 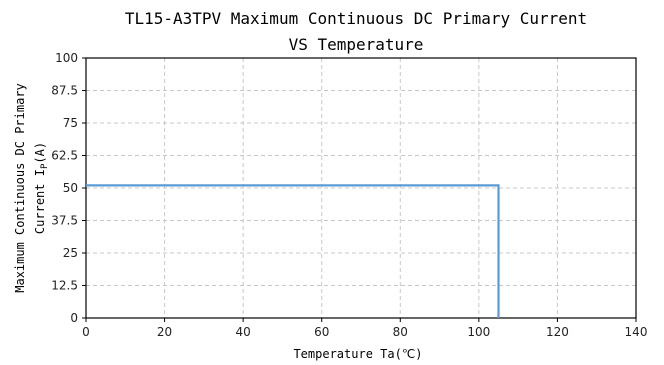 What do you see at coordinates (20, 188) in the screenshot?
I see `y-axis-label-line-1: Maximum Continuous DC Primary` at bounding box center [20, 188].